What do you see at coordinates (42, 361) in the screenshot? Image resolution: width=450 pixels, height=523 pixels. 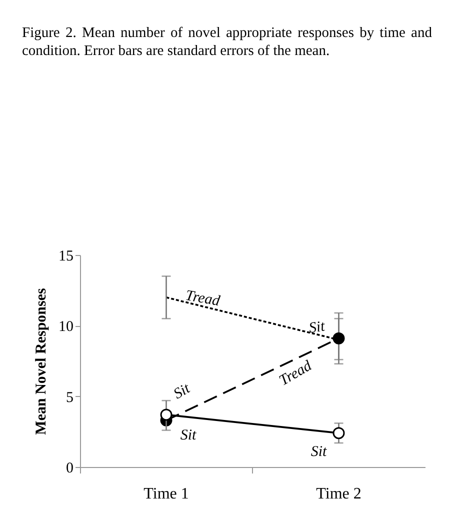 I see `y-axis-title: Mean Novel Responses` at bounding box center [42, 361].